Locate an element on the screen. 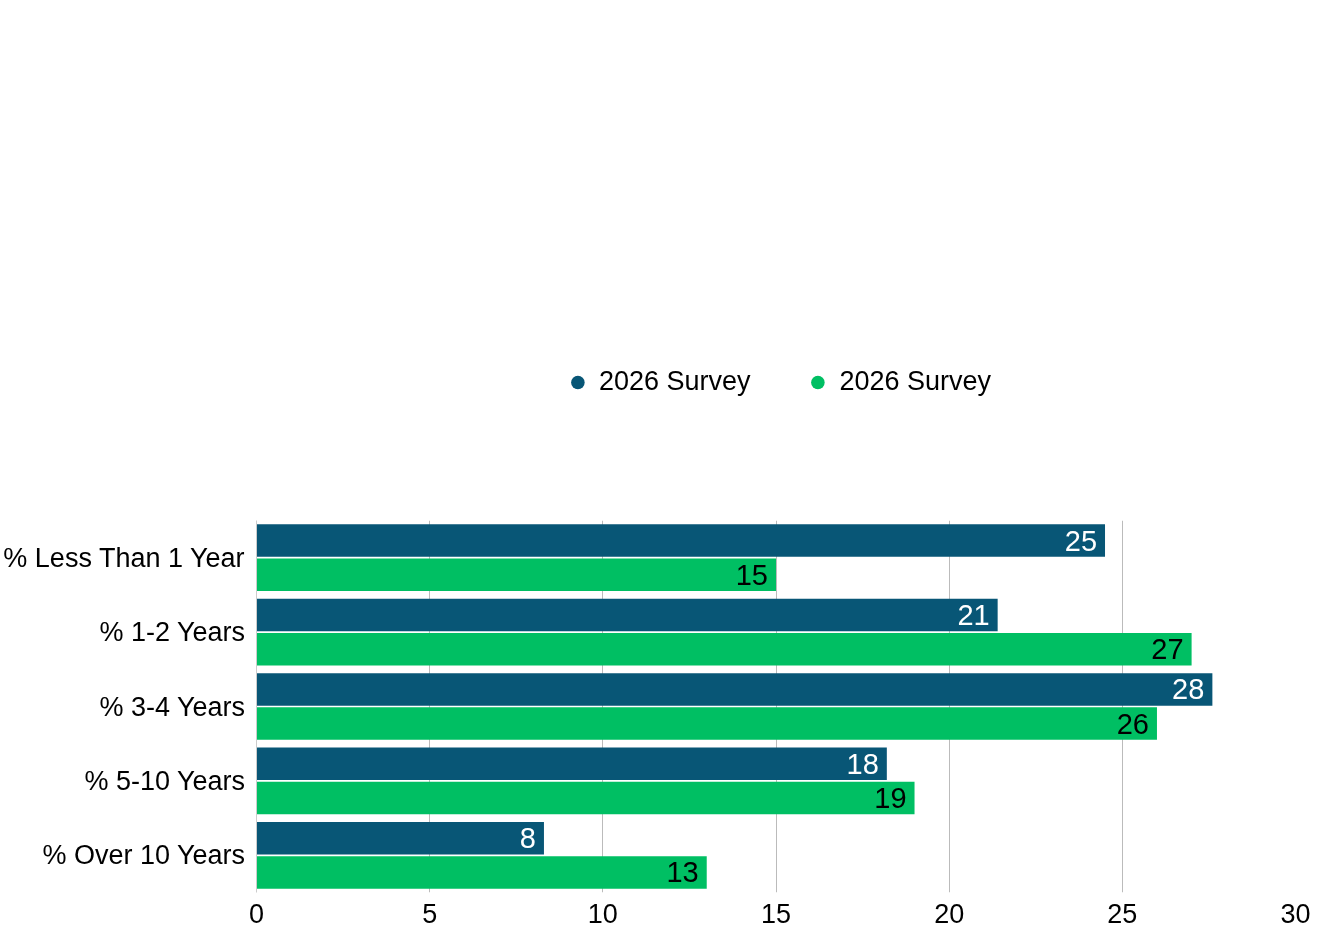 The width and height of the screenshot is (1329, 935). data-label: 25 is located at coordinates (1081, 540).